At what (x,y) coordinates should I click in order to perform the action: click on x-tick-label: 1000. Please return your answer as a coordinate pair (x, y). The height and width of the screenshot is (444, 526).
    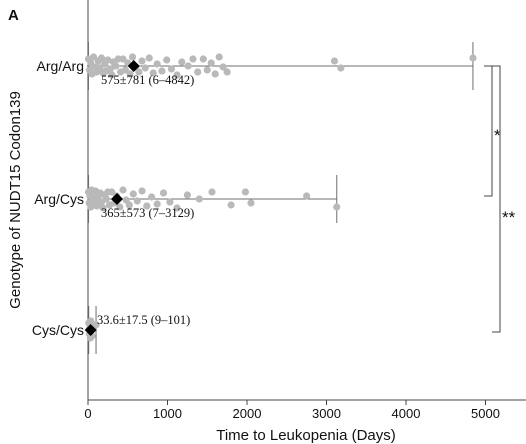
    Looking at the image, I should click on (167, 413).